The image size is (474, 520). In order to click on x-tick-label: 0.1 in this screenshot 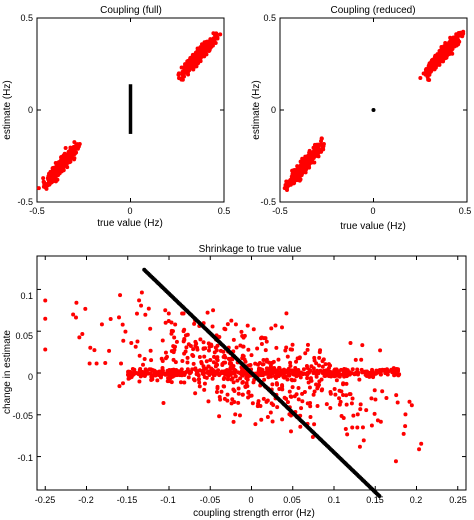, I will do `click(334, 500)`.